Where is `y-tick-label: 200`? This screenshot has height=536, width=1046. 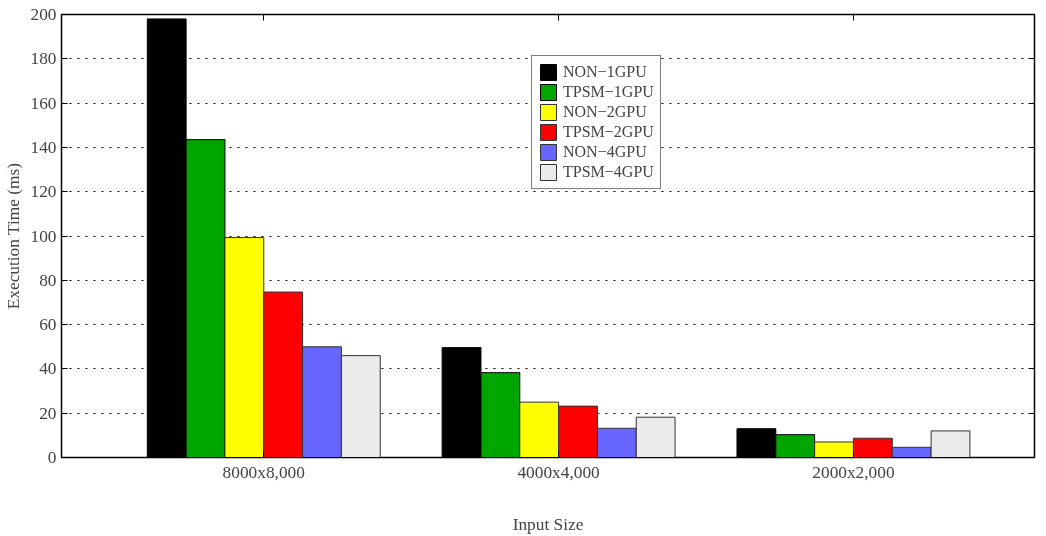
y-tick-label: 200 is located at coordinates (43, 14).